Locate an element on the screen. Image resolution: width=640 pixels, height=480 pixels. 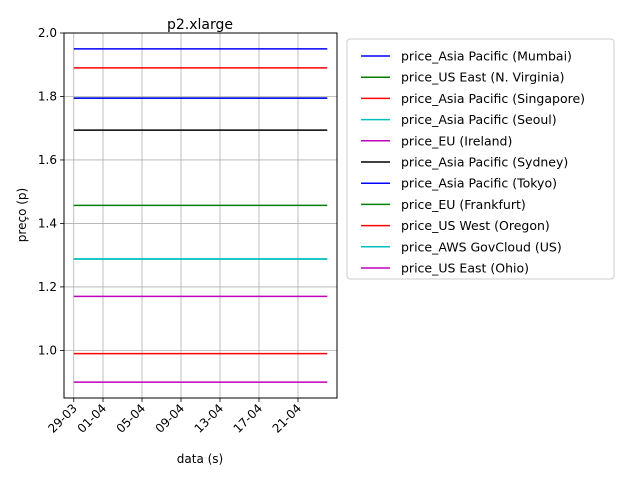
legend-label: price_Asia Pacific (Sydney) is located at coordinates (484, 162).